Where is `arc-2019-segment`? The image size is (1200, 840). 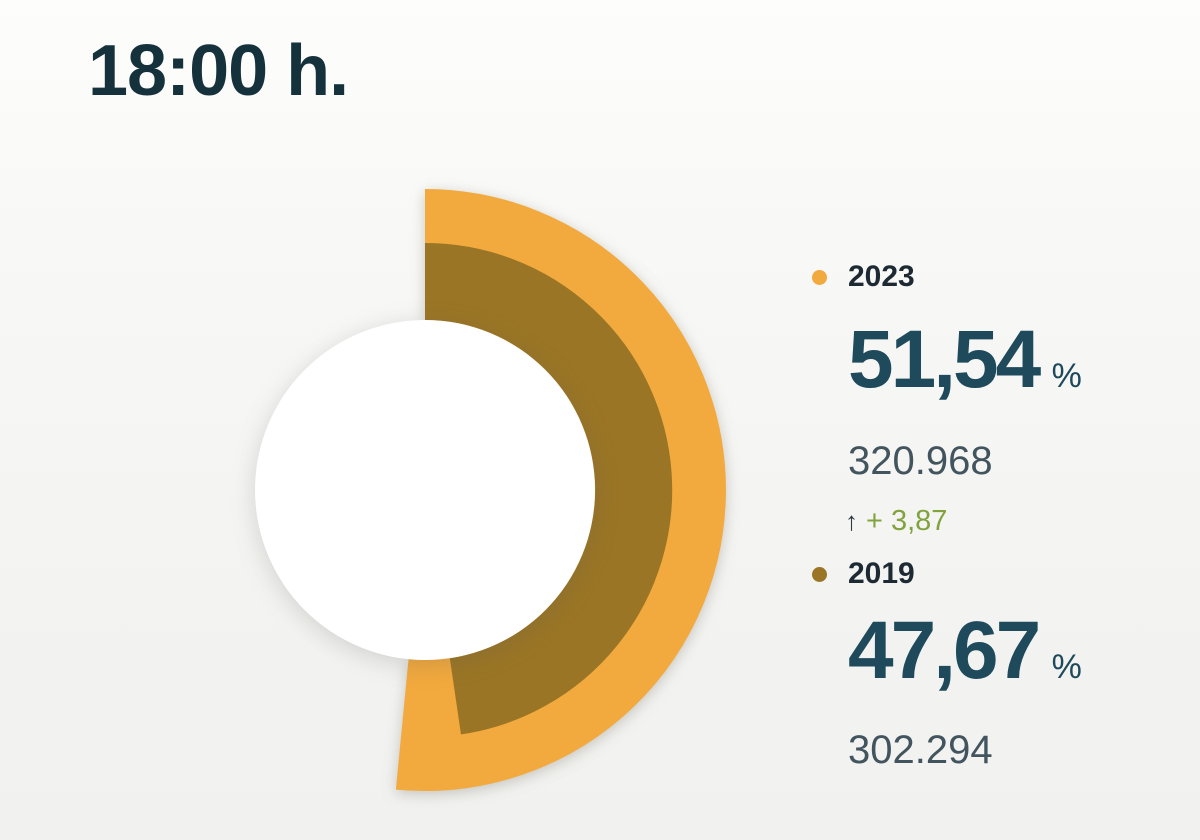
arc-2019-segment is located at coordinates (548, 489).